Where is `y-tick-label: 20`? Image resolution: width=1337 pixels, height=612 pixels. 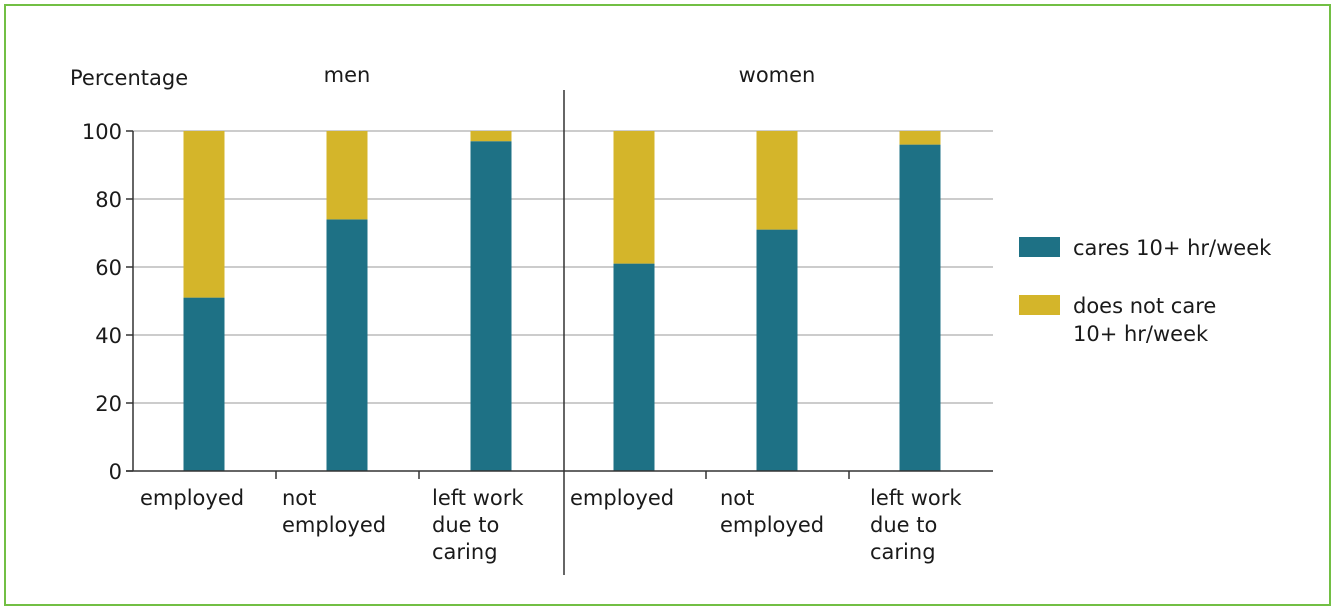
y-tick-label: 20 is located at coordinates (108, 404).